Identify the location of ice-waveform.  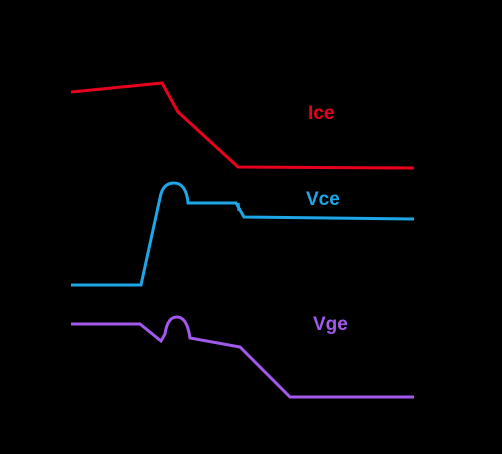
(242, 125).